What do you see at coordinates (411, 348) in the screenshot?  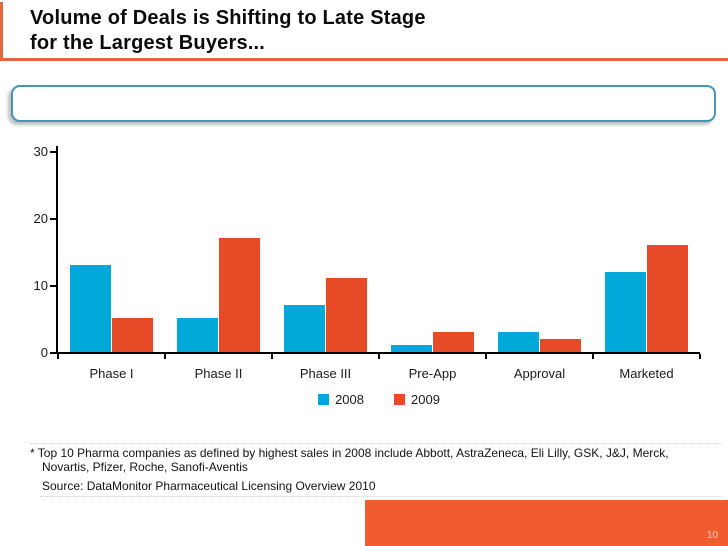 I see `bar-2008-pre-app` at bounding box center [411, 348].